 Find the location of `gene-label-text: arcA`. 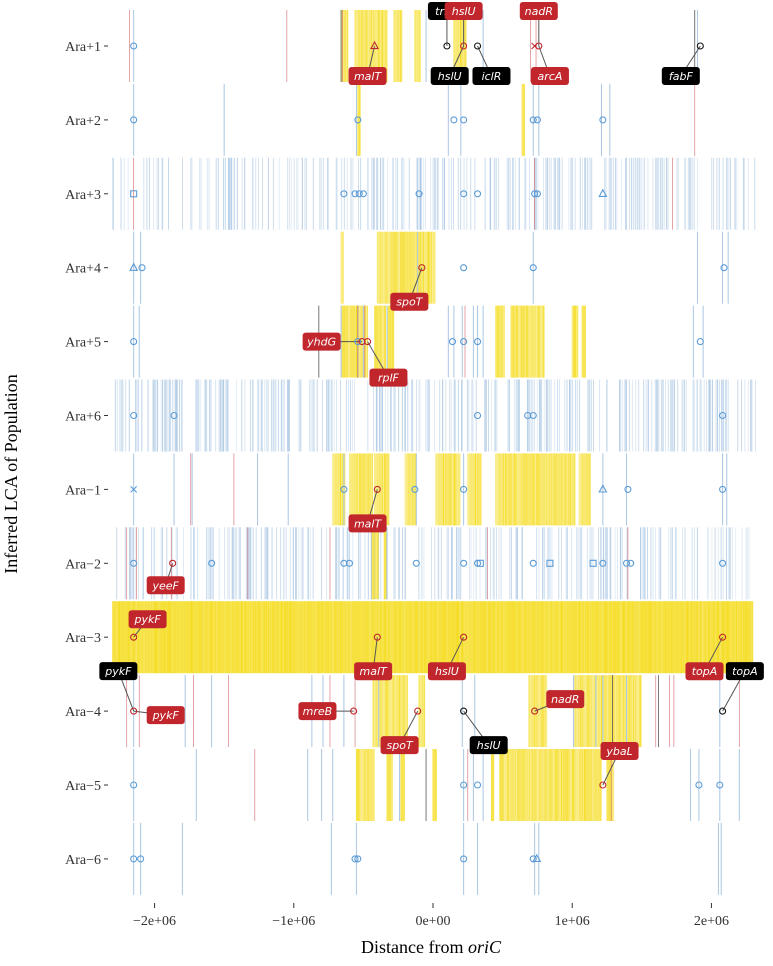

gene-label-text: arcA is located at coordinates (550, 76).